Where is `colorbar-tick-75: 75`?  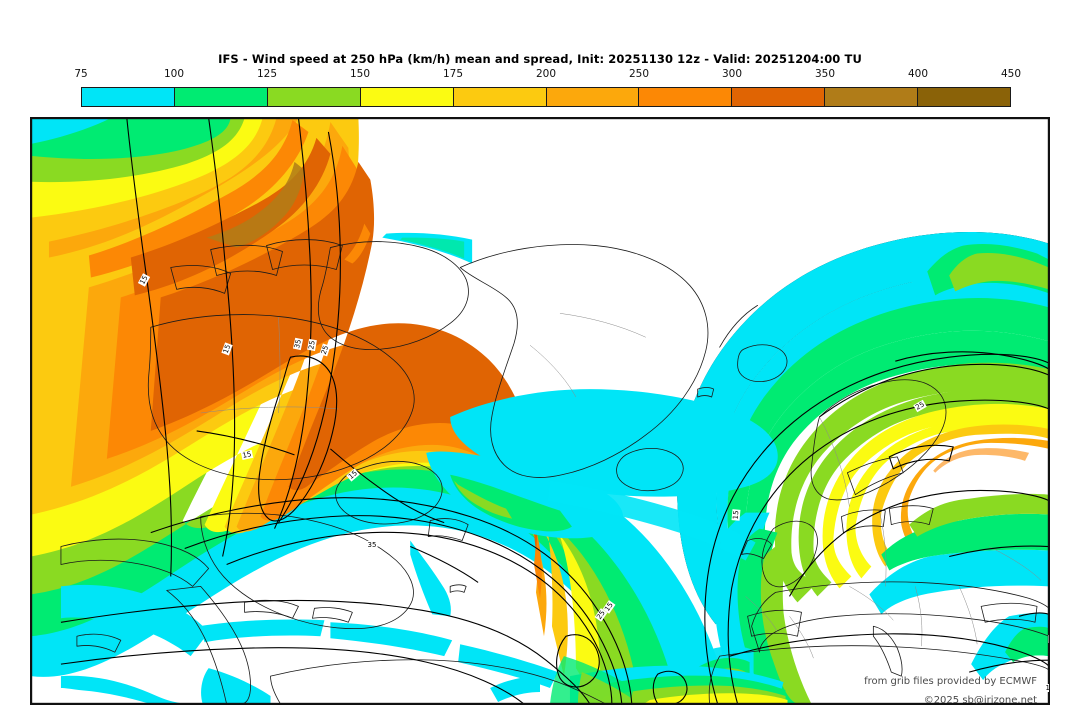 colorbar-tick-75: 75 is located at coordinates (81, 74).